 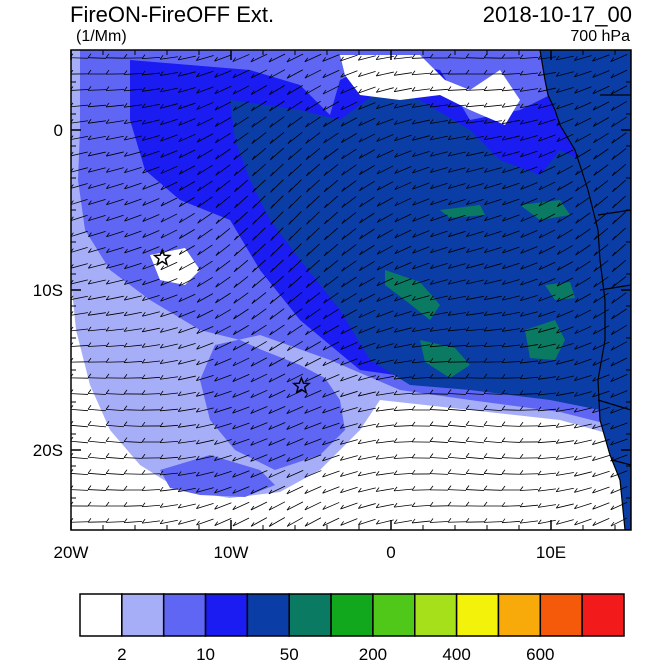 I want to click on africa-land, so click(x=585, y=290).